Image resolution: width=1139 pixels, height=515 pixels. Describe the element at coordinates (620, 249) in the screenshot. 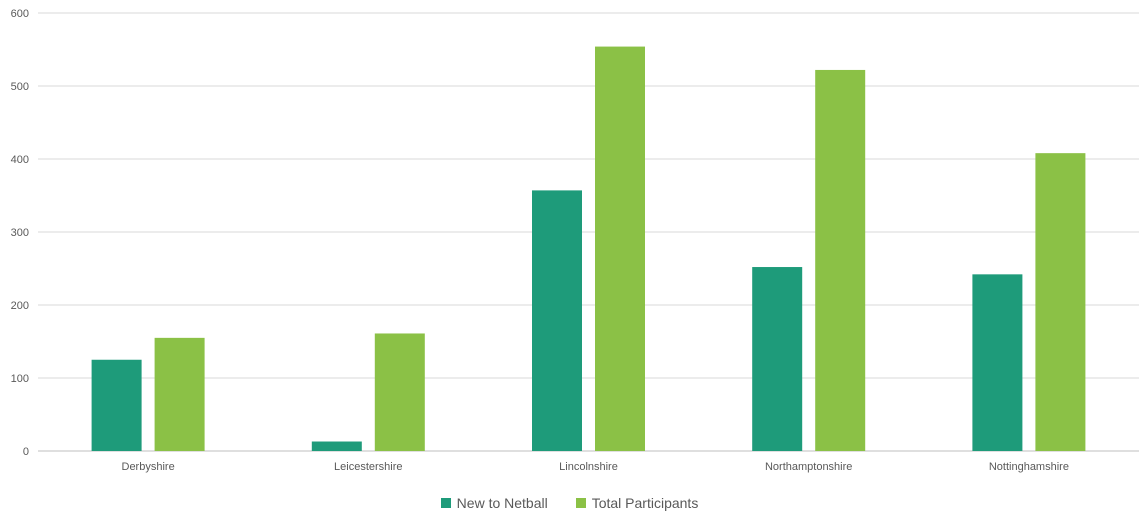

I see `bar-lincolnshire-total-participants` at that location.